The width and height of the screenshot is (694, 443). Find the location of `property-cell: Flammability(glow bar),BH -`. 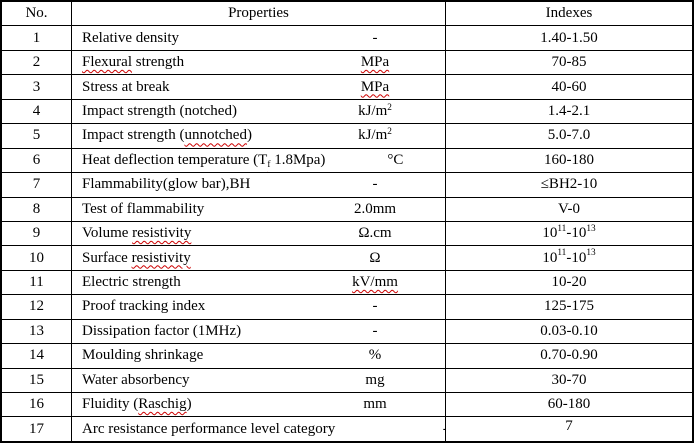

property-cell: Flammability(glow bar),BH - is located at coordinates (259, 185).